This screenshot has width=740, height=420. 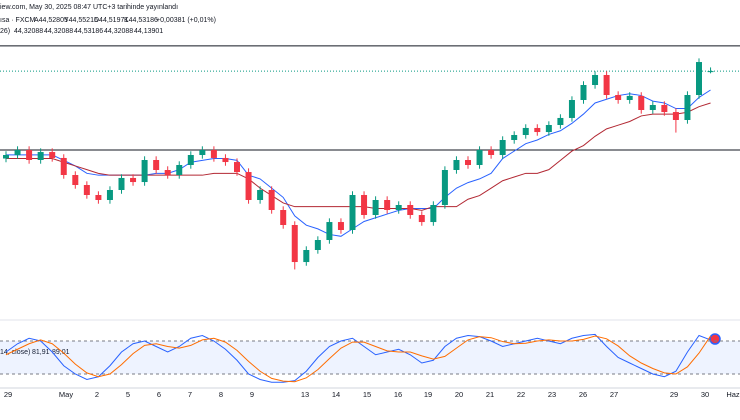 What do you see at coordinates (398, 394) in the screenshot?
I see `x-tick-label: 16` at bounding box center [398, 394].